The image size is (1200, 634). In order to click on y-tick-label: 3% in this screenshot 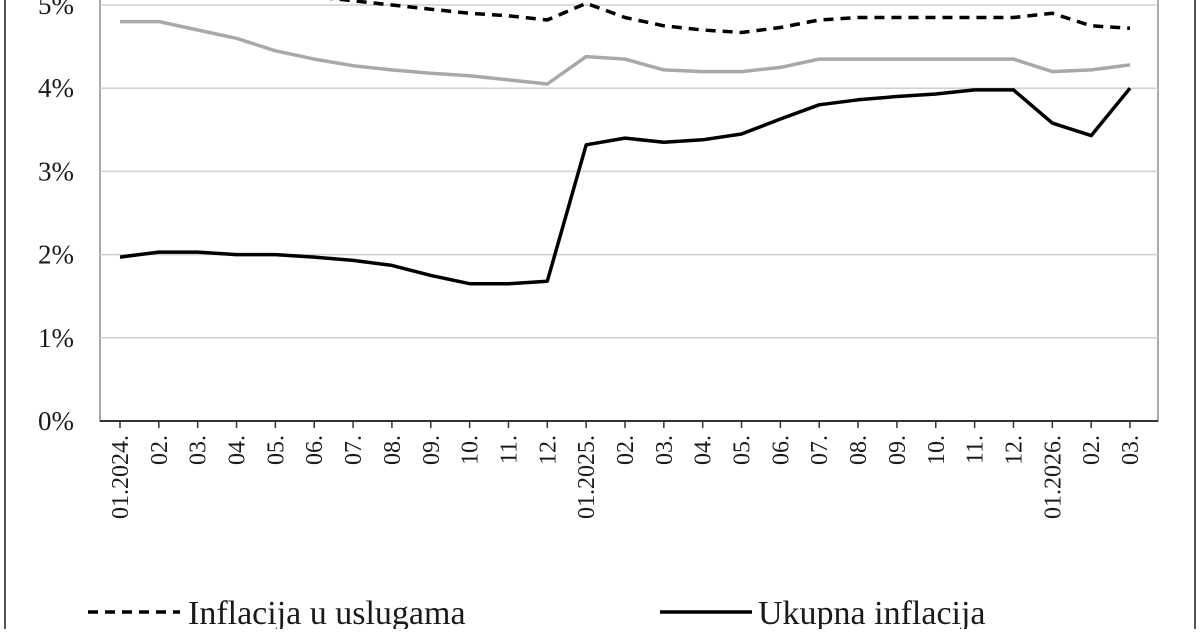, I will do `click(56, 171)`.